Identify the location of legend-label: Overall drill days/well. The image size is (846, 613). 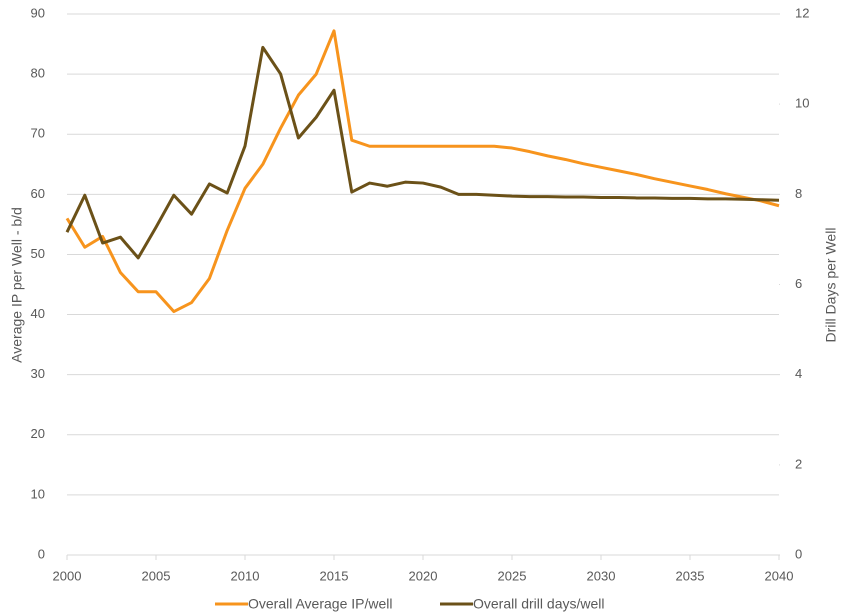
(538, 604).